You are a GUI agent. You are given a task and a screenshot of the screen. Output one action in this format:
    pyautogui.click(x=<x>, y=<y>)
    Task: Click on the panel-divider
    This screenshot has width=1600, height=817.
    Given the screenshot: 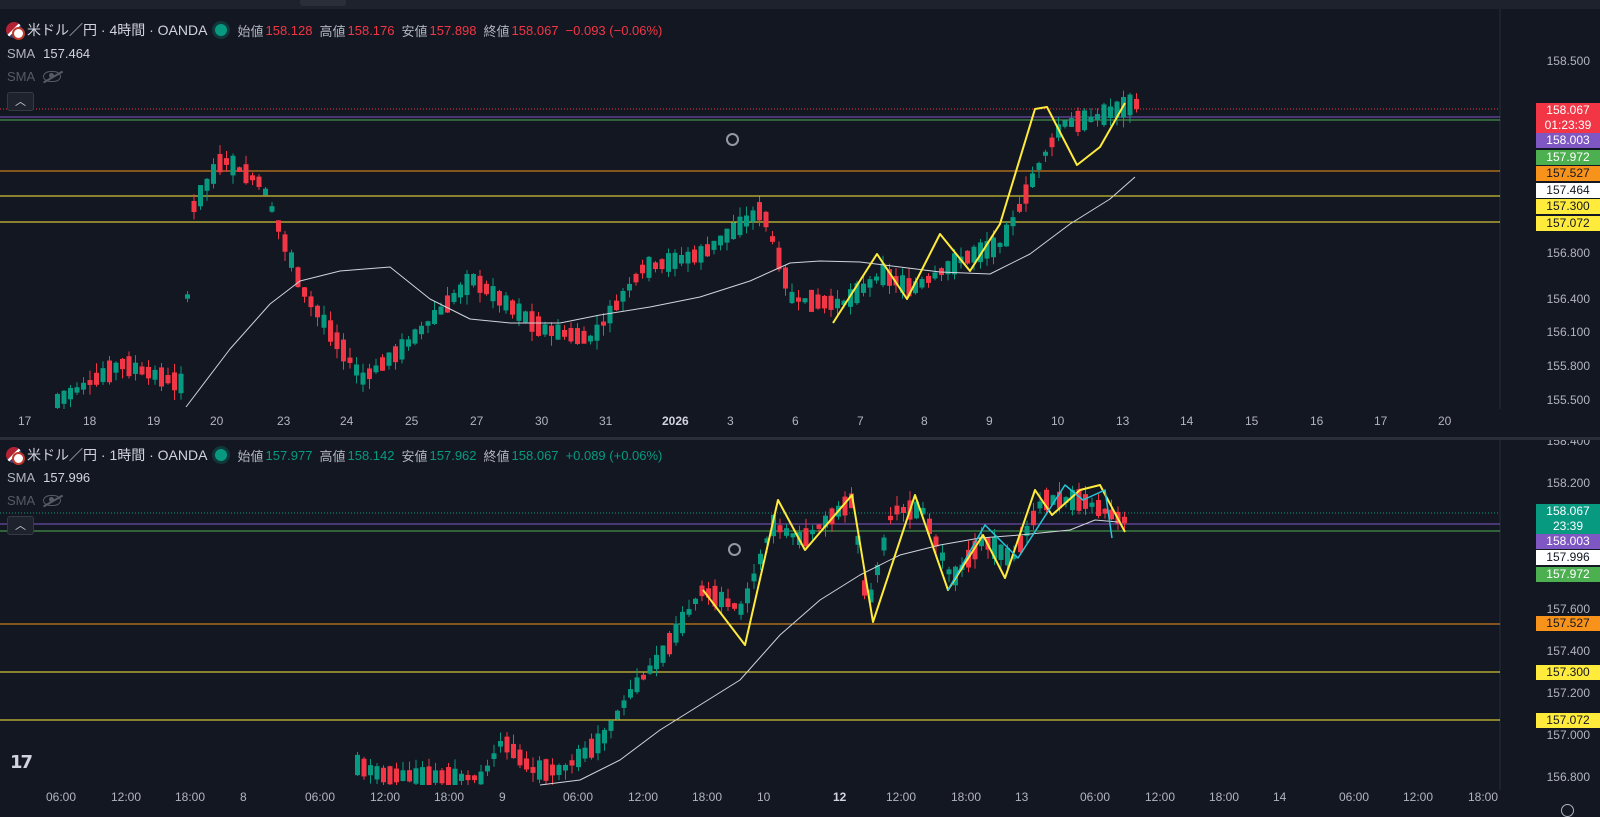 What is the action you would take?
    pyautogui.click(x=800, y=438)
    